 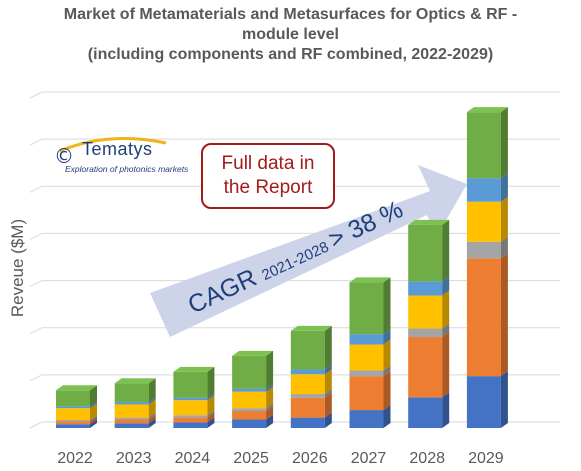 What do you see at coordinates (117, 149) in the screenshot?
I see `logo-name: Tematys` at bounding box center [117, 149].